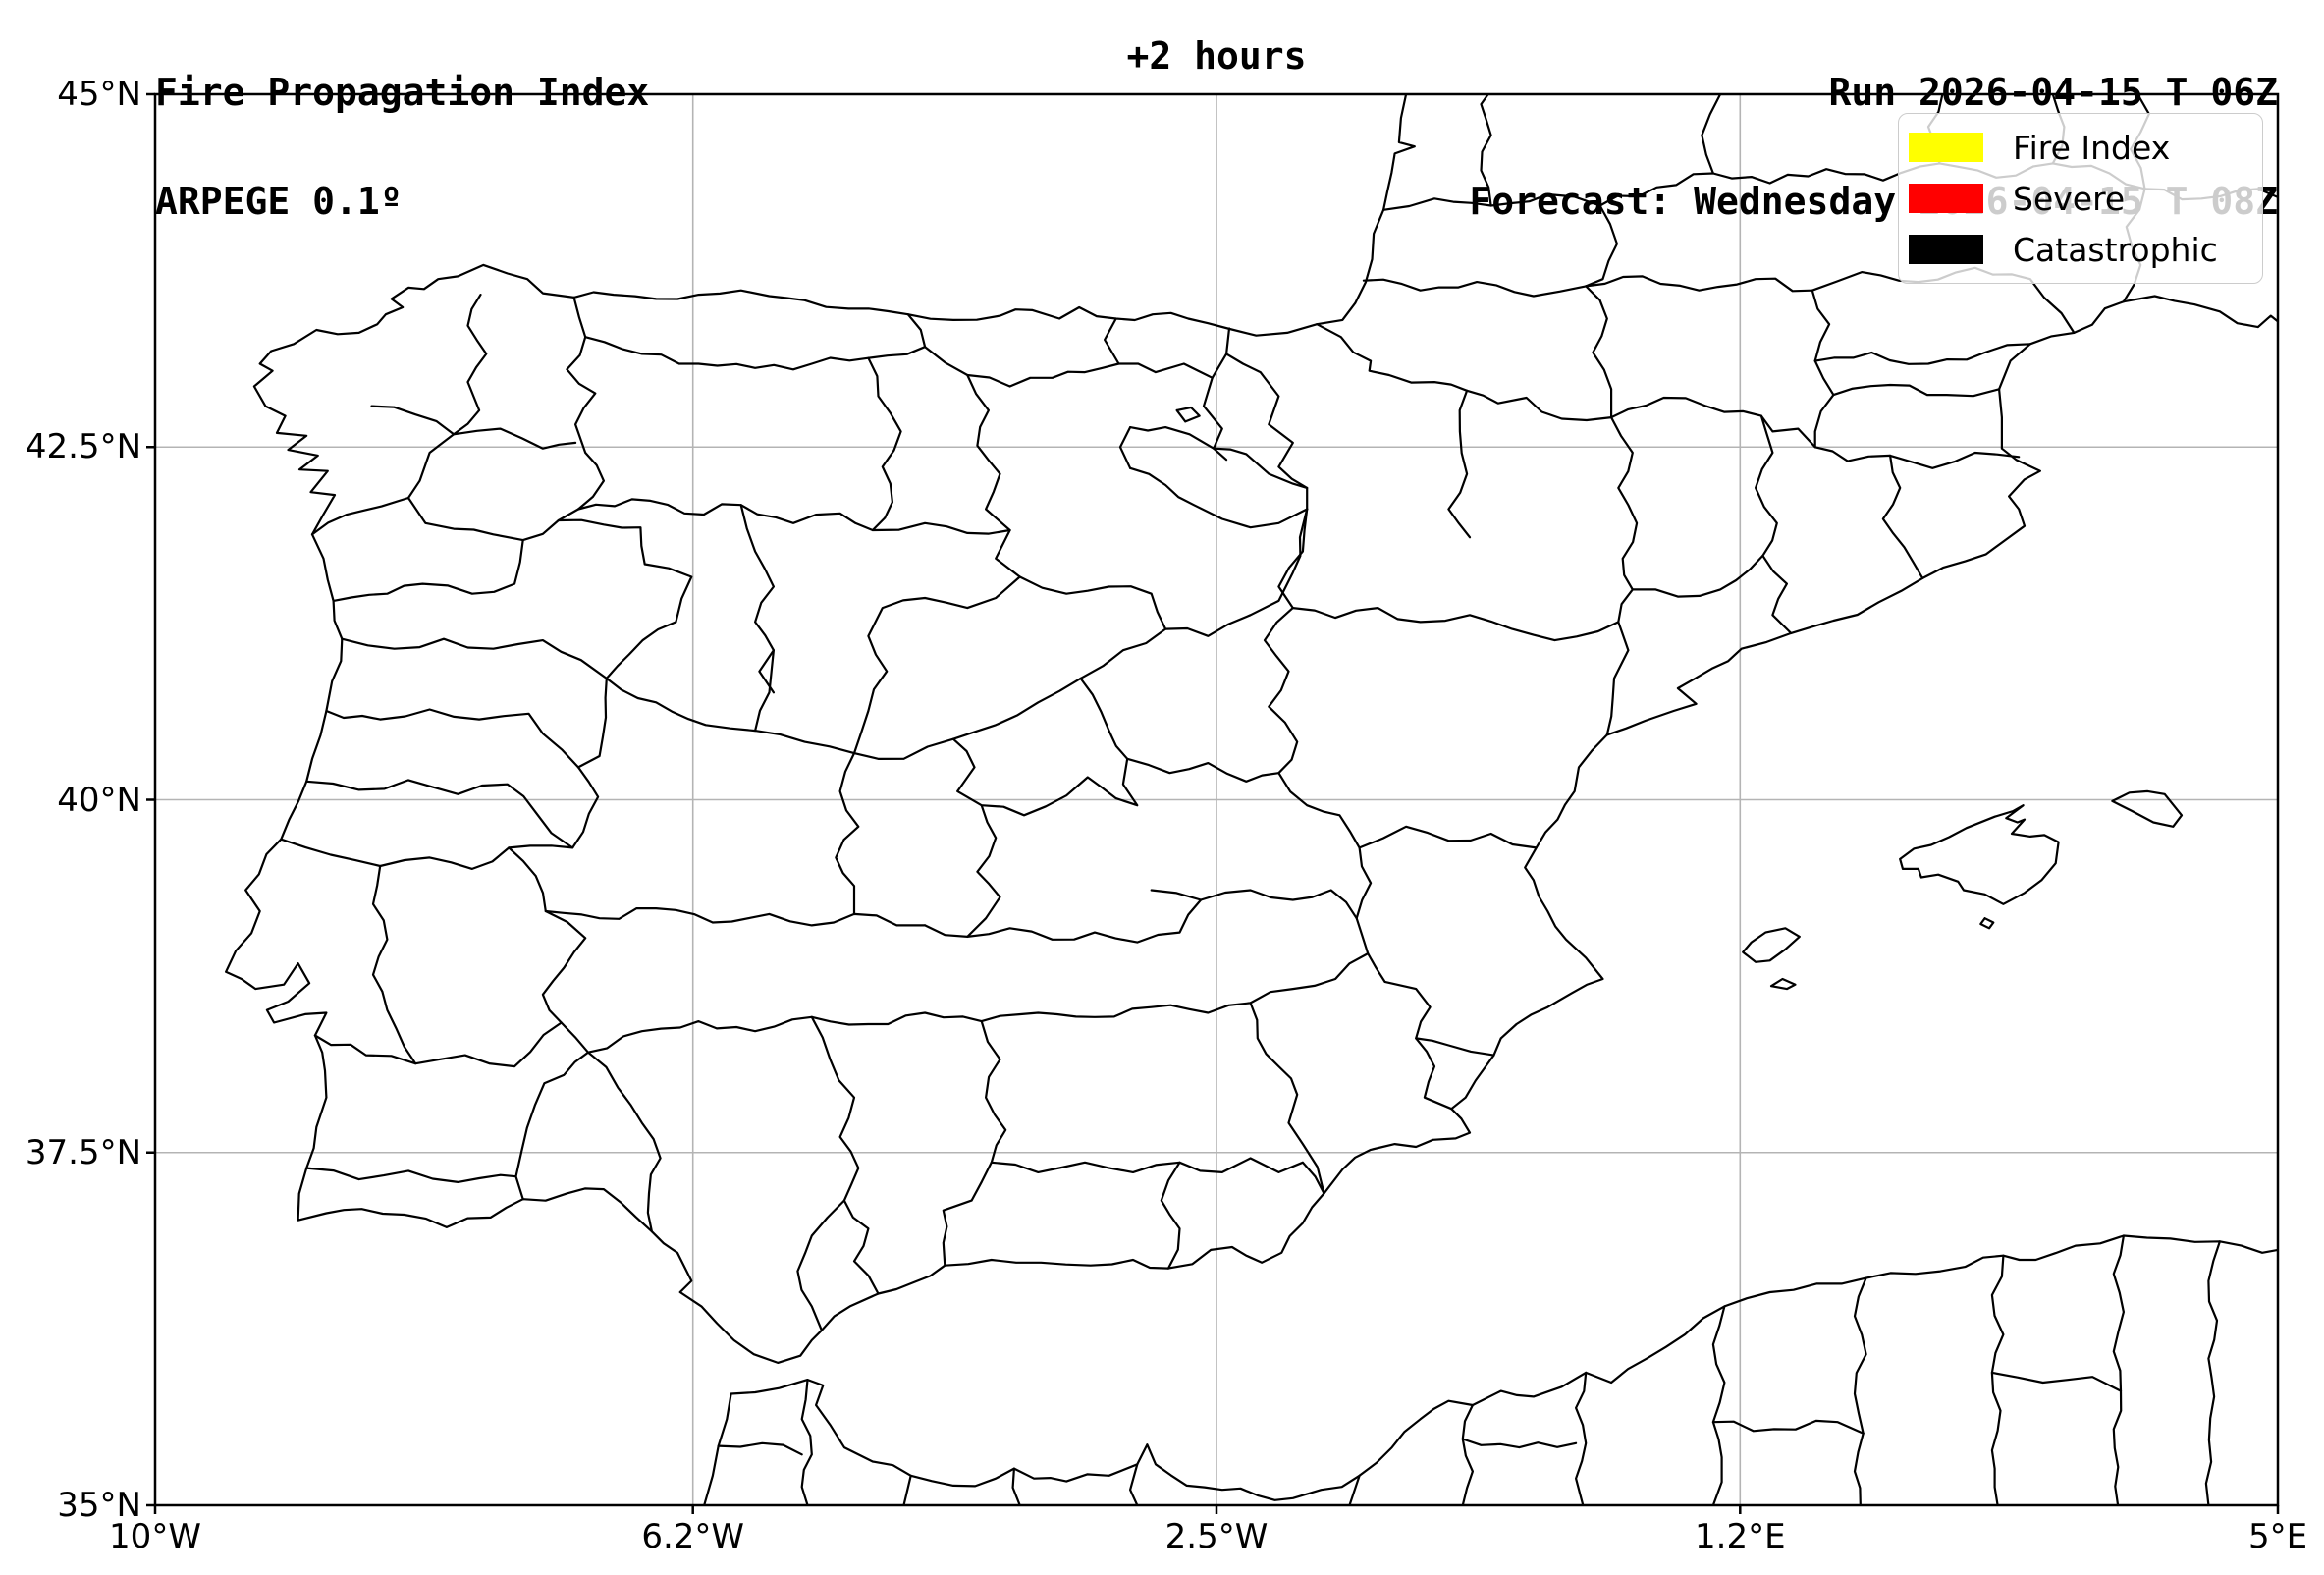  What do you see at coordinates (845, 1155) in the screenshot?
I see `boundary-sevilla-cordoba` at bounding box center [845, 1155].